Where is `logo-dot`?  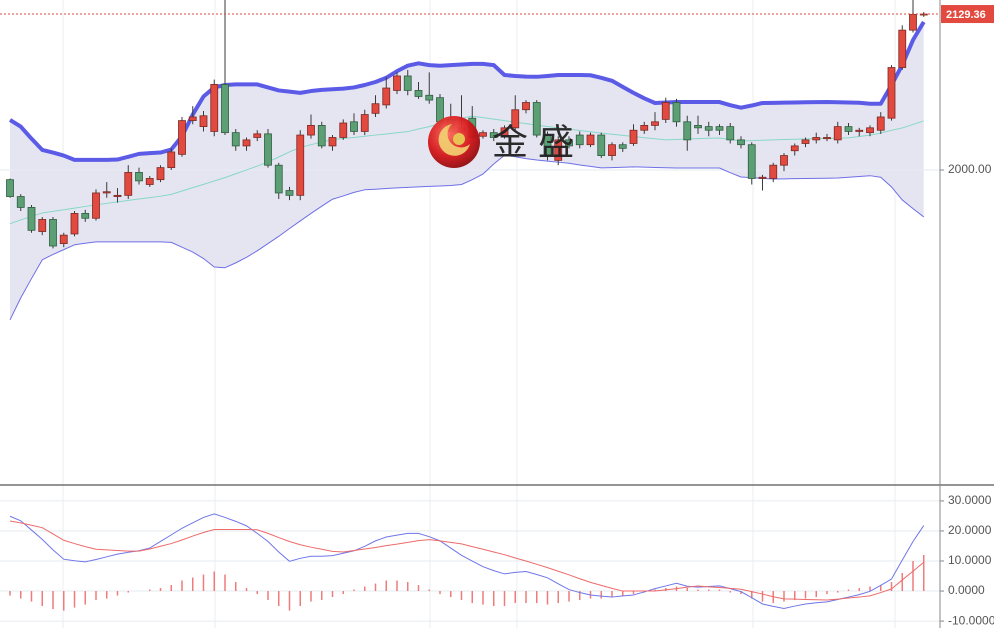 logo-dot is located at coordinates (459, 139).